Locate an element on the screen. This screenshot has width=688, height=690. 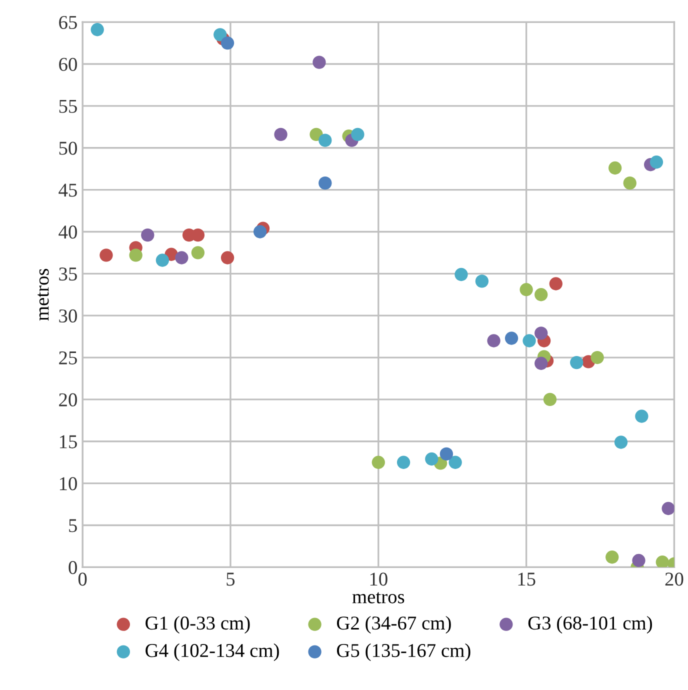
x-tick-label: 15 is located at coordinates (527, 579).